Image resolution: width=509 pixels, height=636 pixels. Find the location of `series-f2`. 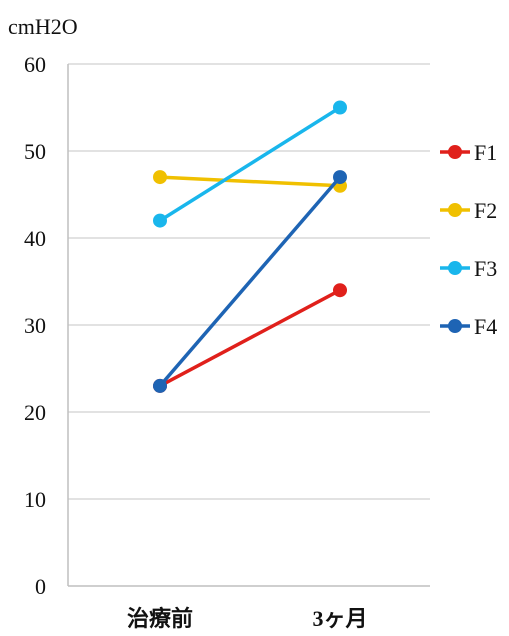

series-f2 is located at coordinates (250, 181).